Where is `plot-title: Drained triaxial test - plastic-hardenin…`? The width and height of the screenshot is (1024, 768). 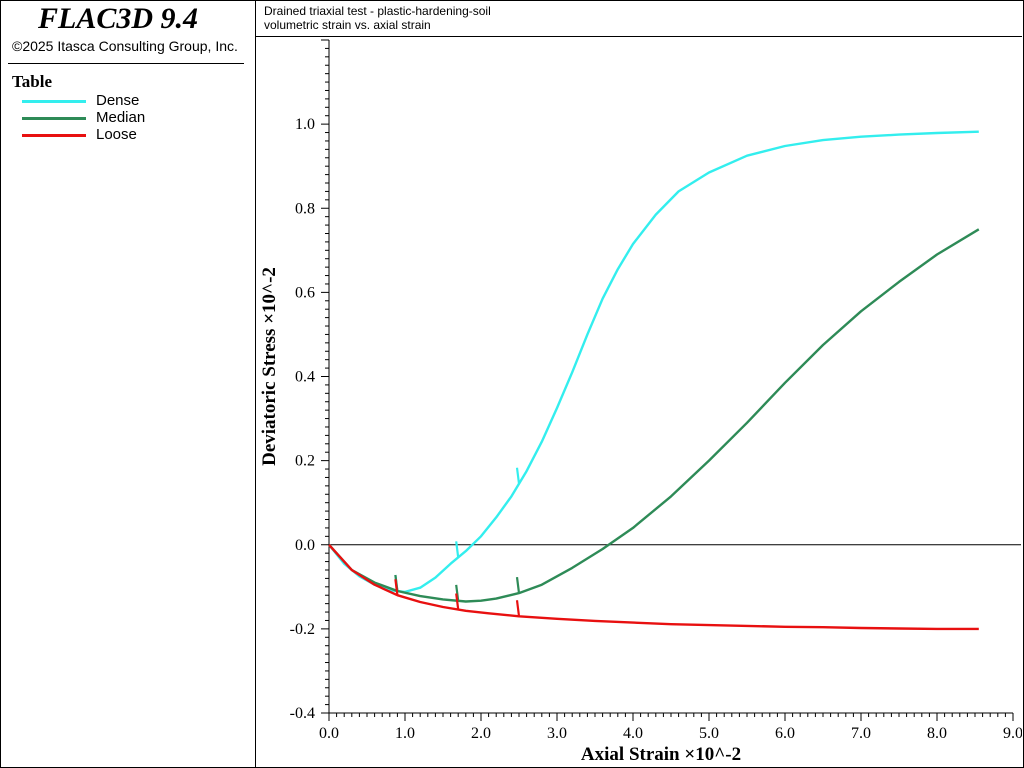 plot-title: Drained triaxial test - plastic-hardenin… is located at coordinates (377, 11).